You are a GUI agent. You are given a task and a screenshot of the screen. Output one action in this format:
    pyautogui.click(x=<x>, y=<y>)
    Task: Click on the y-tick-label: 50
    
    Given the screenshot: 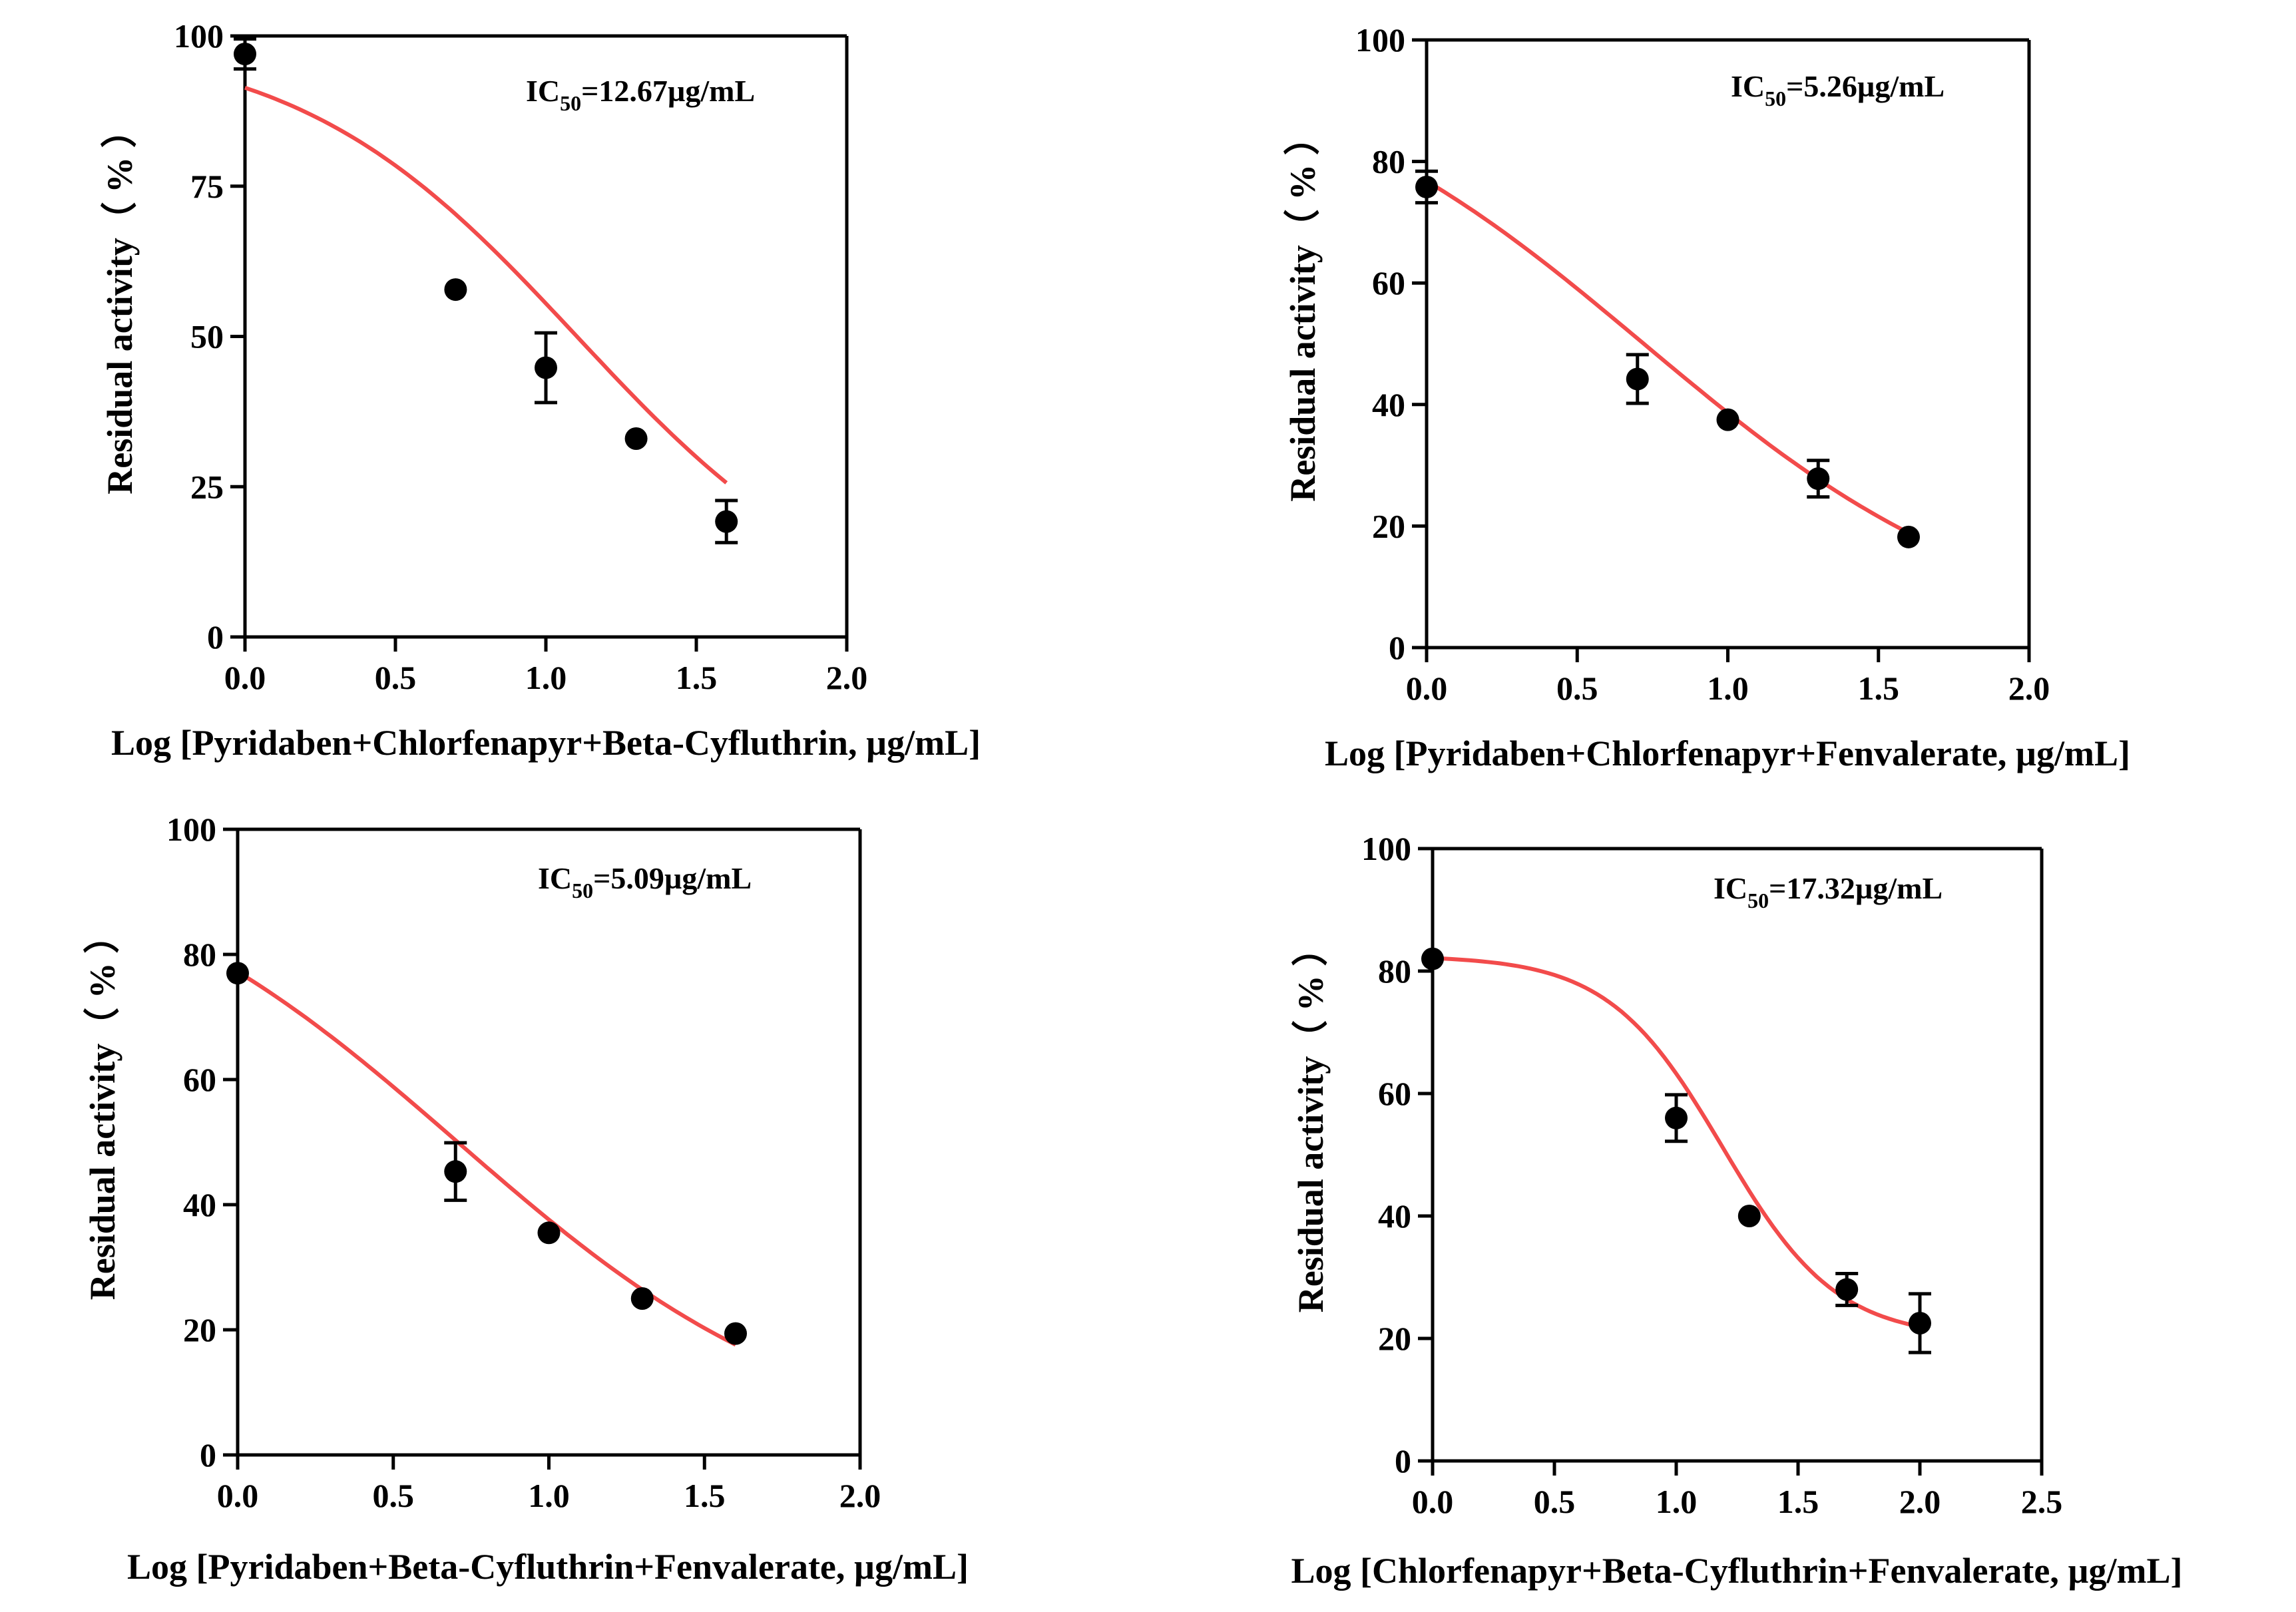 What is the action you would take?
    pyautogui.click(x=207, y=336)
    